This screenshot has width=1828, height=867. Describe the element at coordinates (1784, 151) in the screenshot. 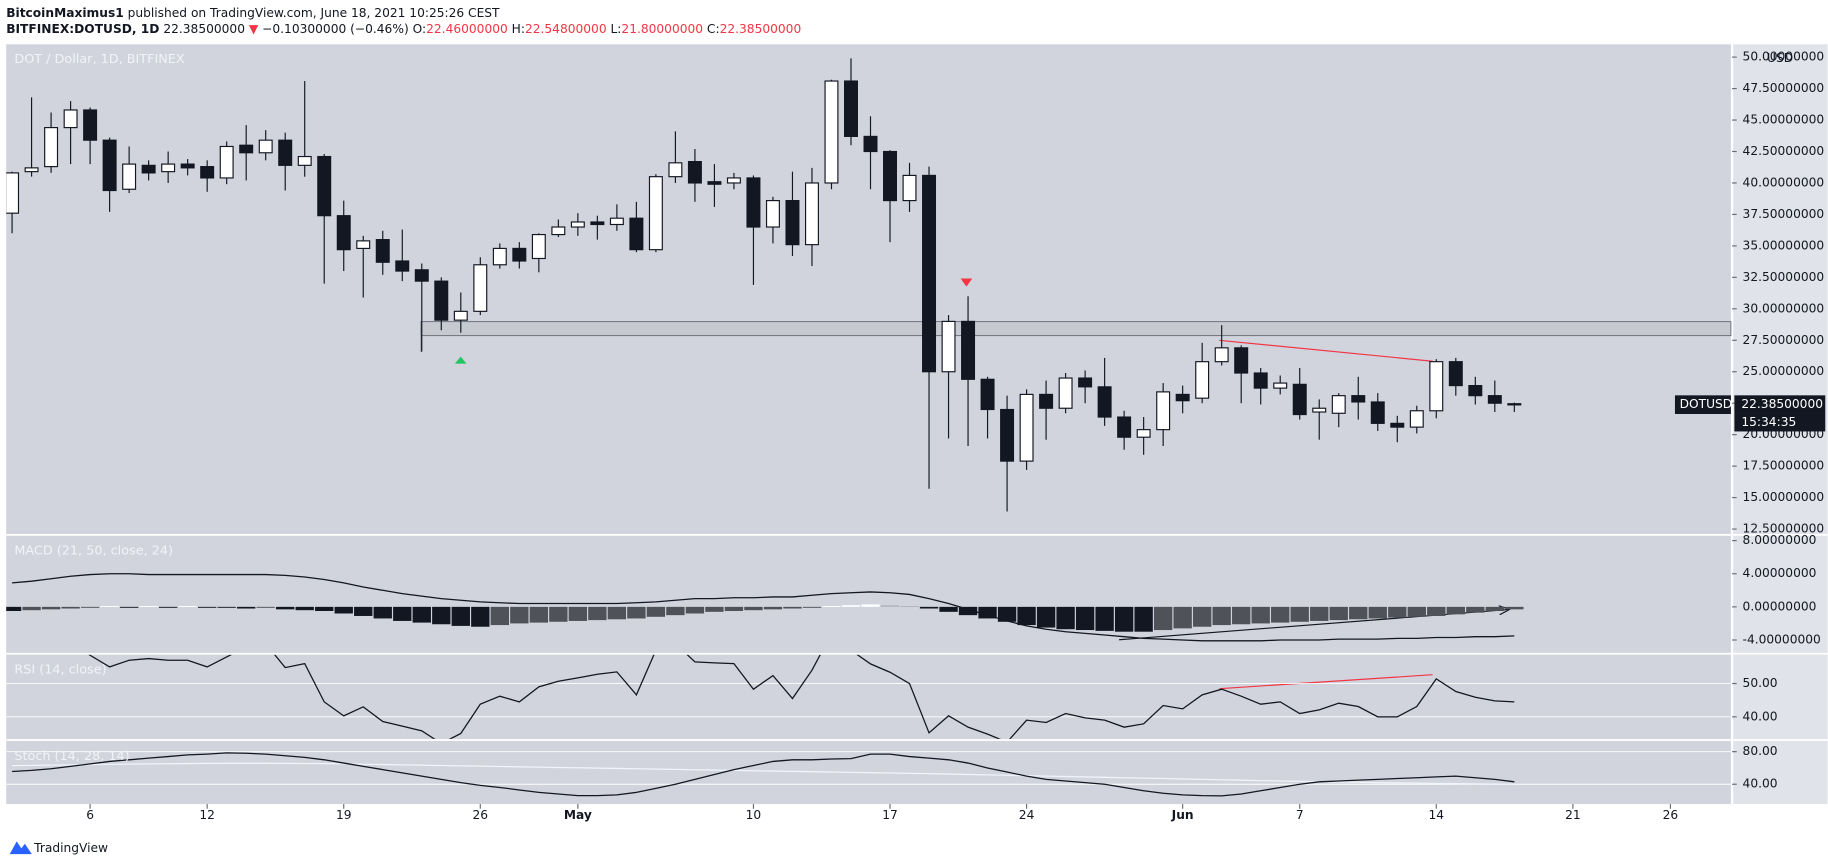

I see `y-tick-label: 42.50000000` at that location.